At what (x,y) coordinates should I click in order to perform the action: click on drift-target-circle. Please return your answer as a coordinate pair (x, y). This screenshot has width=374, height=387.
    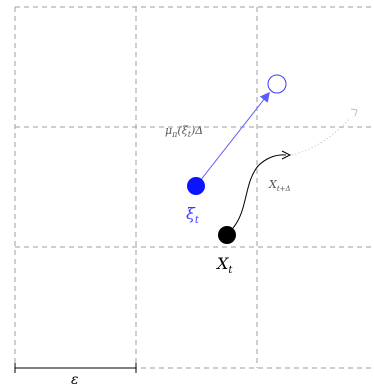
    Looking at the image, I should click on (277, 84).